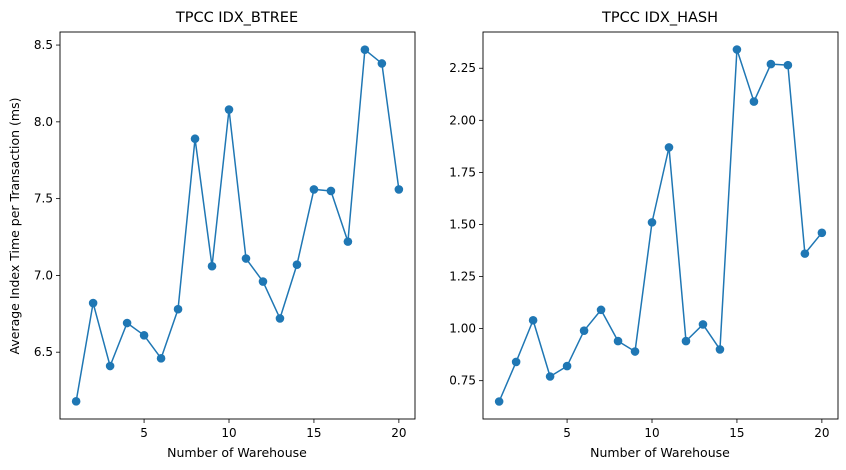 The width and height of the screenshot is (846, 470). I want to click on y-tick-label: 1.25, so click(462, 277).